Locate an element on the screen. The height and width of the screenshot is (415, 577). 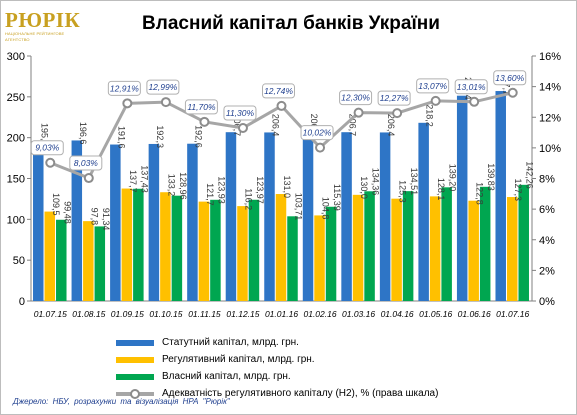
adequacy-callout-label: 8,03% is located at coordinates (86, 163).